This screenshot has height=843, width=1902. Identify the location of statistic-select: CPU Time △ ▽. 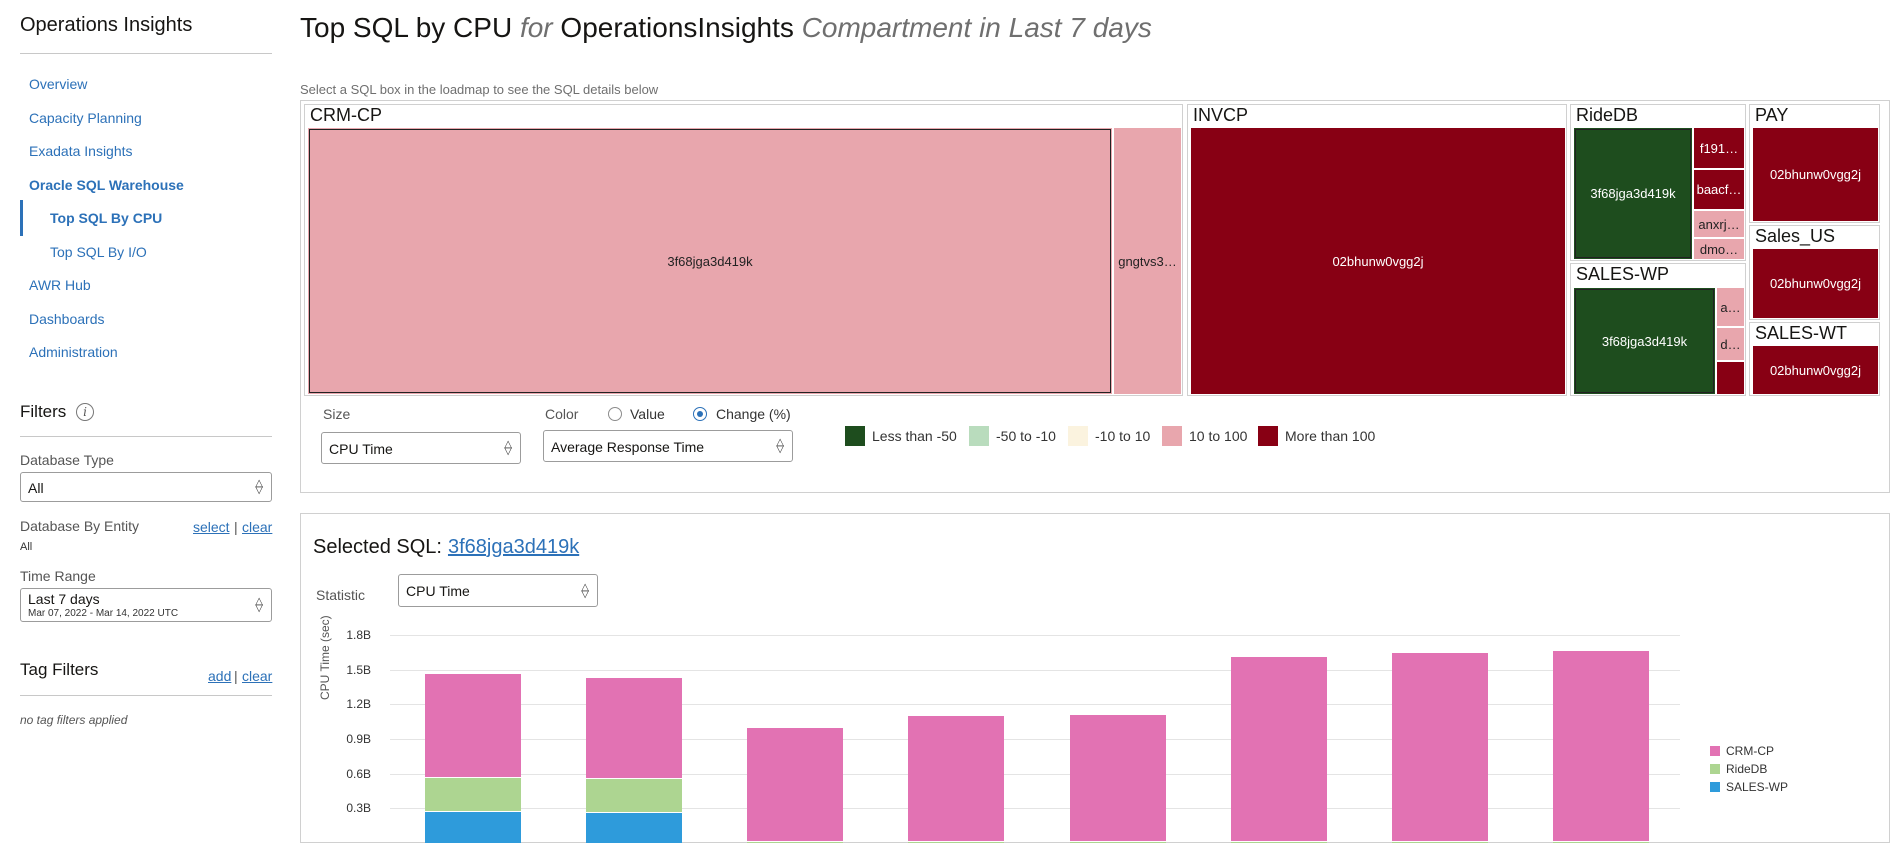
(498, 590).